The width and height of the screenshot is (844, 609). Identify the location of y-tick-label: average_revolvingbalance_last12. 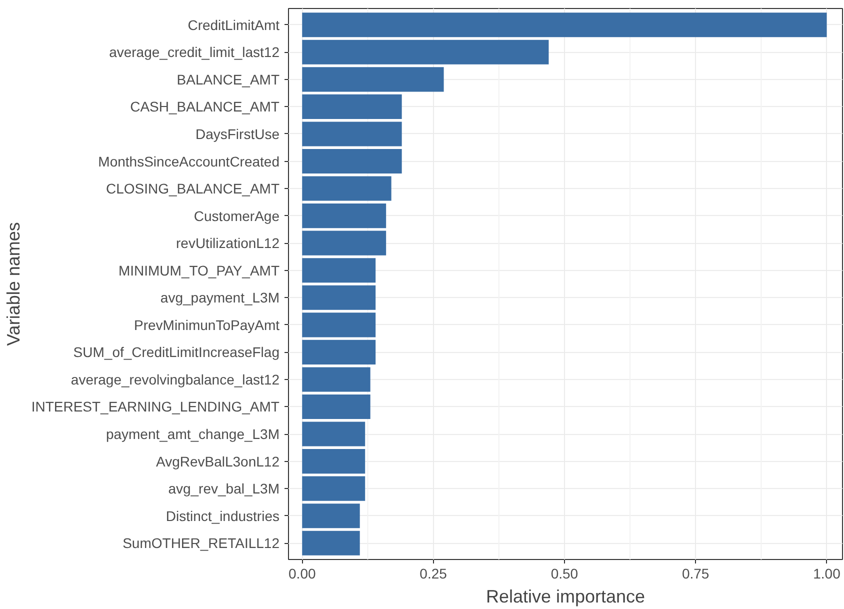
(175, 379).